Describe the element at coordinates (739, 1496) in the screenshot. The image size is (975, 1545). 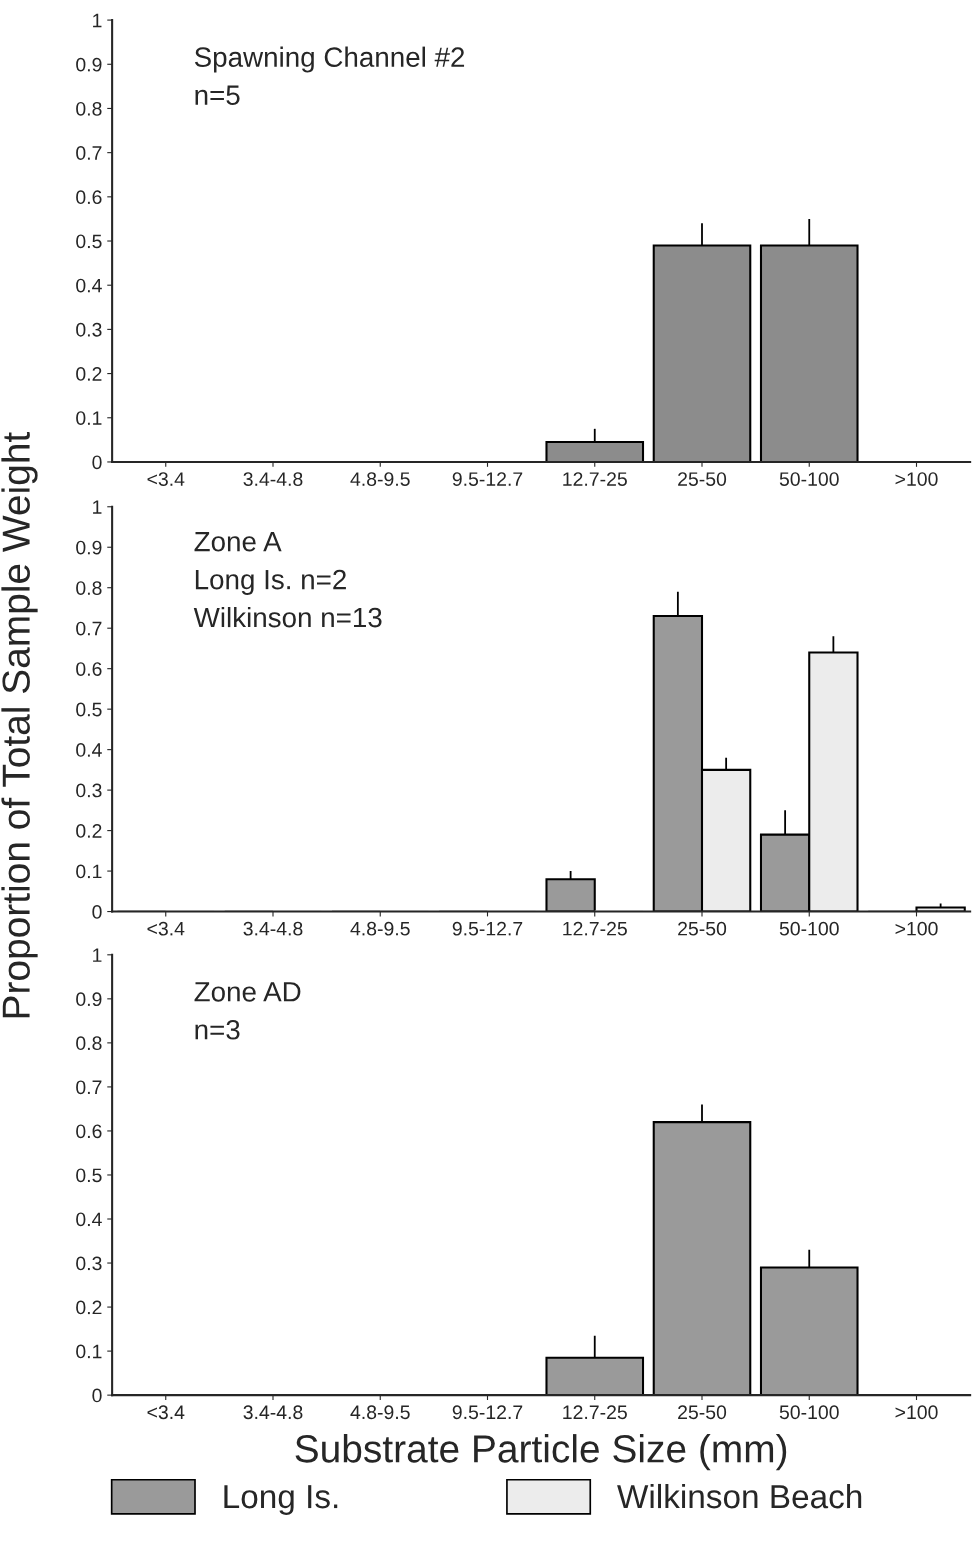
I see `legend-label: Wilkinson Beach` at that location.